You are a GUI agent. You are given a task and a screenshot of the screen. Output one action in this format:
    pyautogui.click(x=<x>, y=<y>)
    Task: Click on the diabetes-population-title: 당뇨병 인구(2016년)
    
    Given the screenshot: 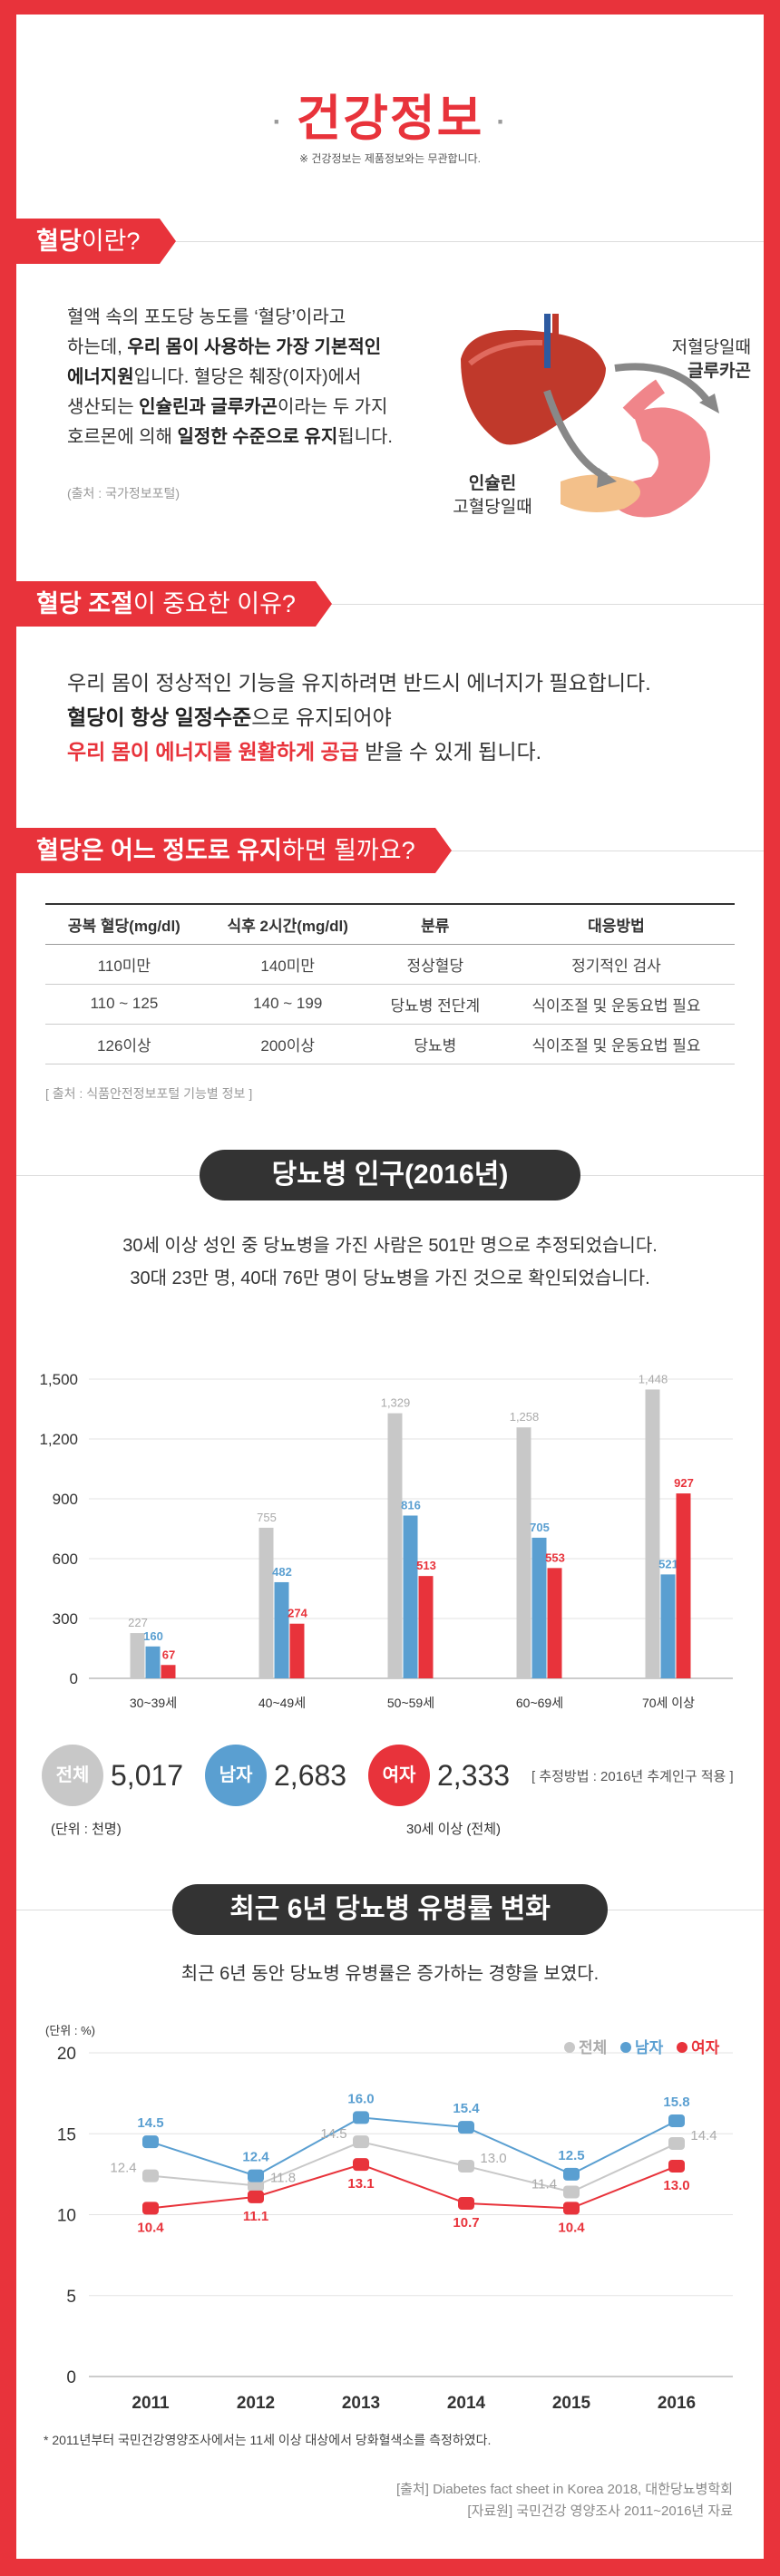 What is the action you would take?
    pyautogui.click(x=390, y=1175)
    